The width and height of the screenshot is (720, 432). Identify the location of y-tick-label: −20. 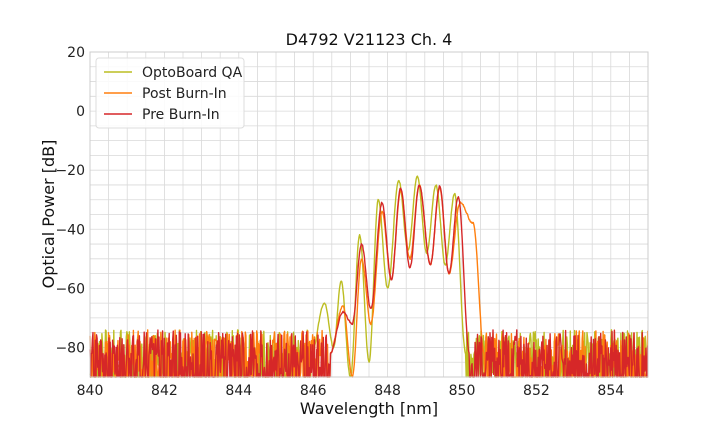
(70, 171).